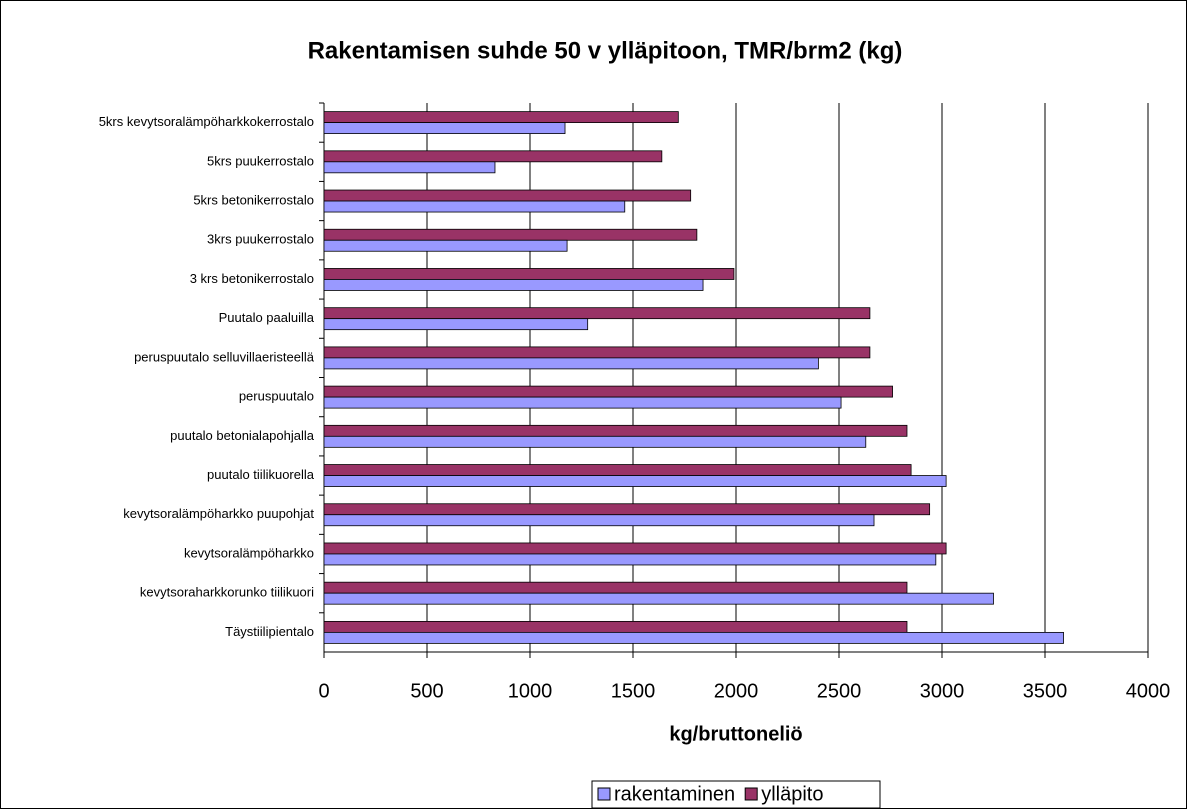  What do you see at coordinates (674, 794) in the screenshot?
I see `legend-label: rakentaminen` at bounding box center [674, 794].